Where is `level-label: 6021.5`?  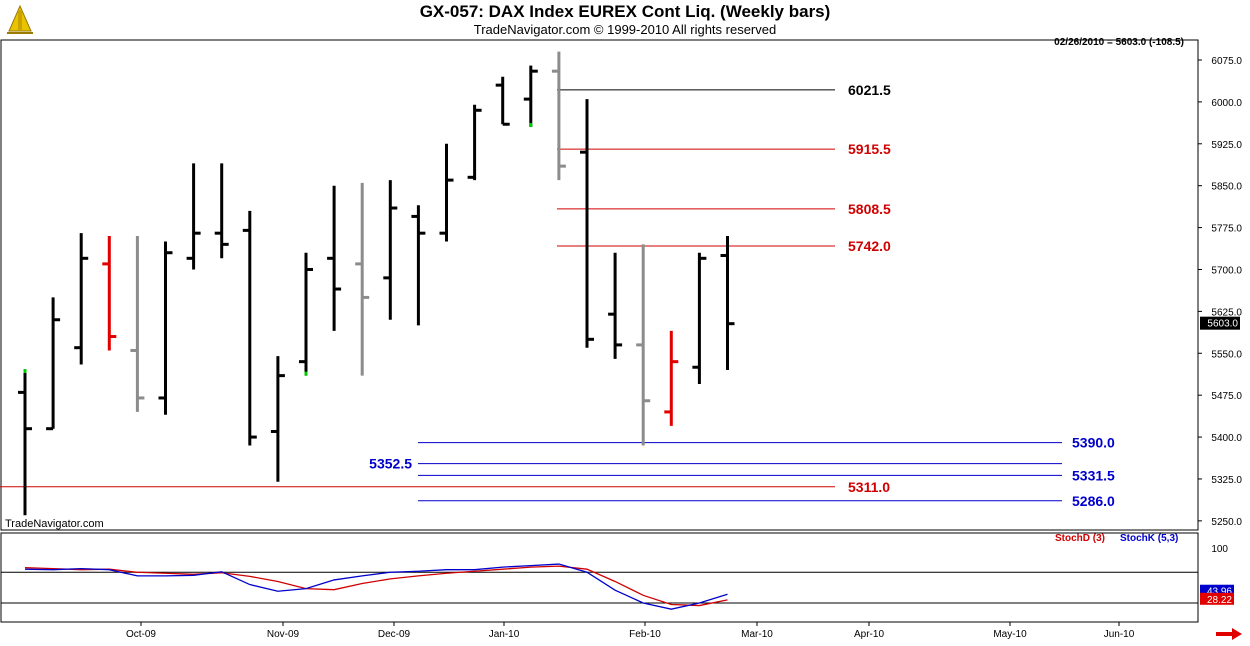 level-label: 6021.5 is located at coordinates (869, 90).